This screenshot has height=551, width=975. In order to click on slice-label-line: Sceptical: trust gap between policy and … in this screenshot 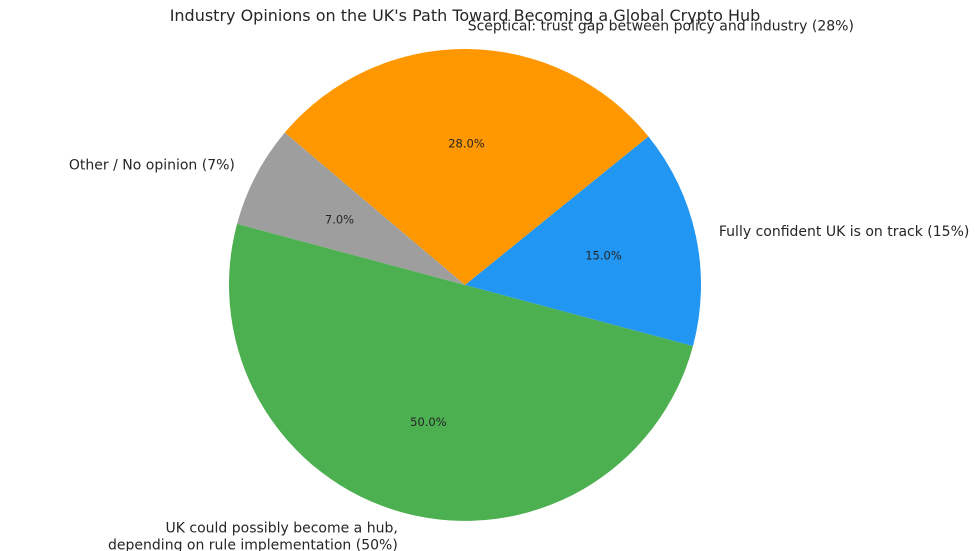, I will do `click(661, 26)`.